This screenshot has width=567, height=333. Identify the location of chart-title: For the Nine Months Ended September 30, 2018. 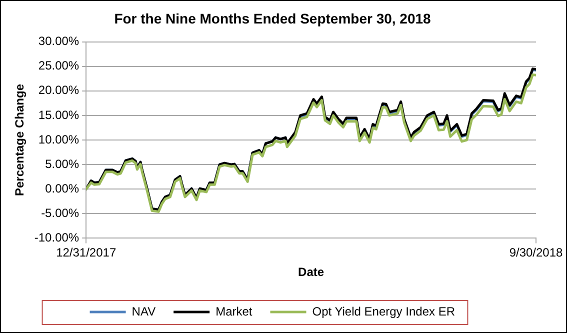
(273, 18).